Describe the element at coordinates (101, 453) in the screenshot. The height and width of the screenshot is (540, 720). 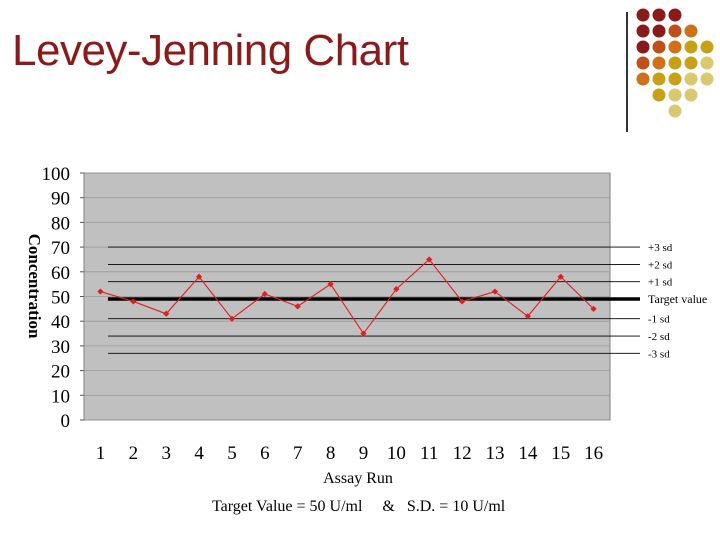
I see `x-tick-label: 1` at that location.